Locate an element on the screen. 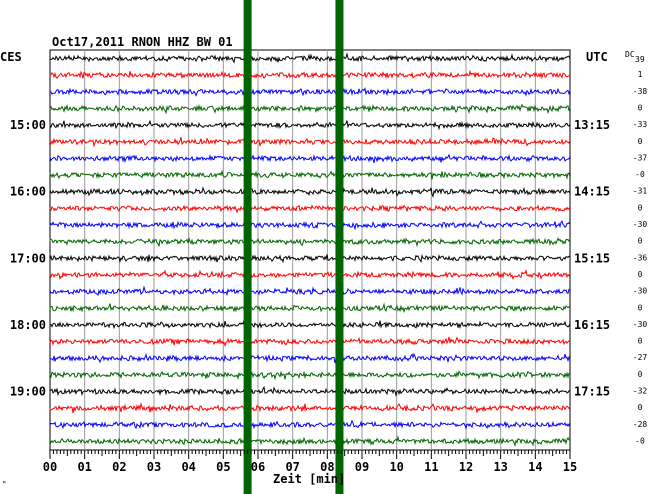 The width and height of the screenshot is (650, 494). offset-label-20: -32 is located at coordinates (640, 391).